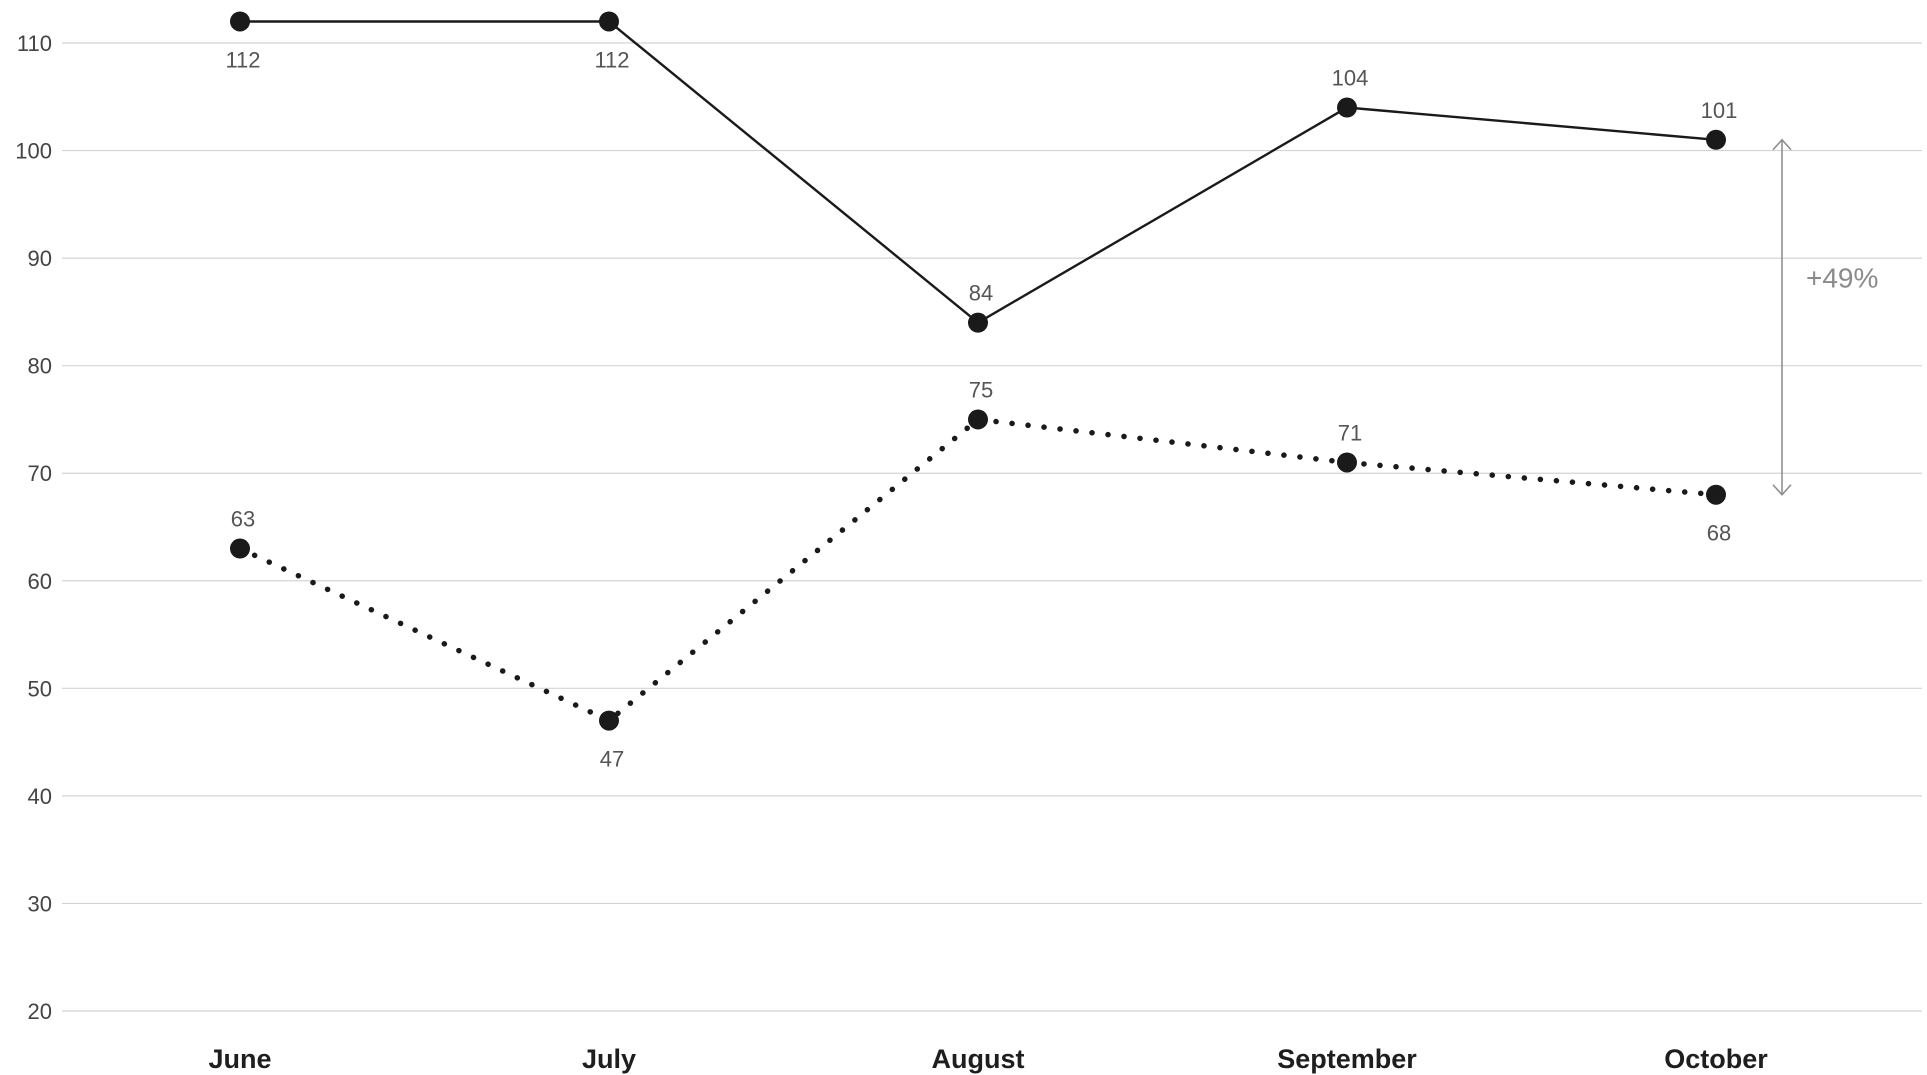 This screenshot has height=1075, width=1927. Describe the element at coordinates (609, 1059) in the screenshot. I see `x-tick-label: July` at that location.